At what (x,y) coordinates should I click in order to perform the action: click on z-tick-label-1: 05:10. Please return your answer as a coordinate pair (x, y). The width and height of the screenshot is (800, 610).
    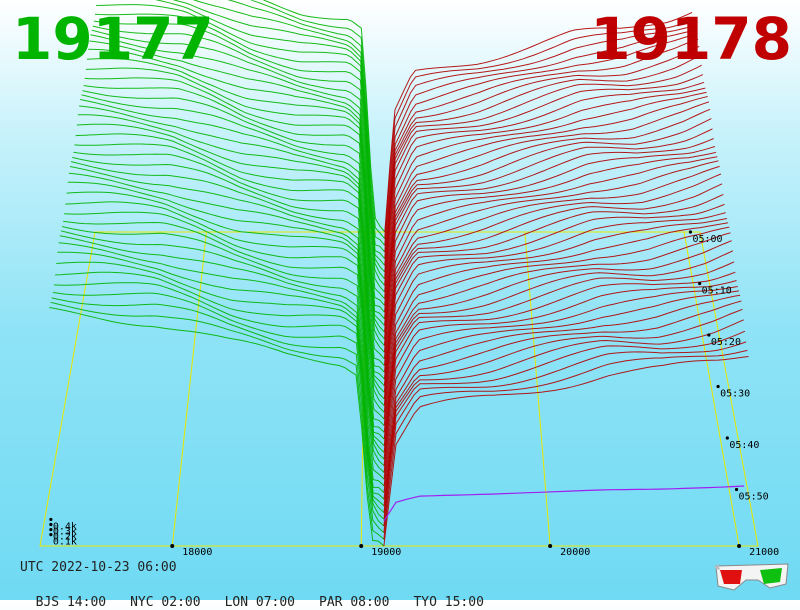
    Looking at the image, I should click on (717, 290).